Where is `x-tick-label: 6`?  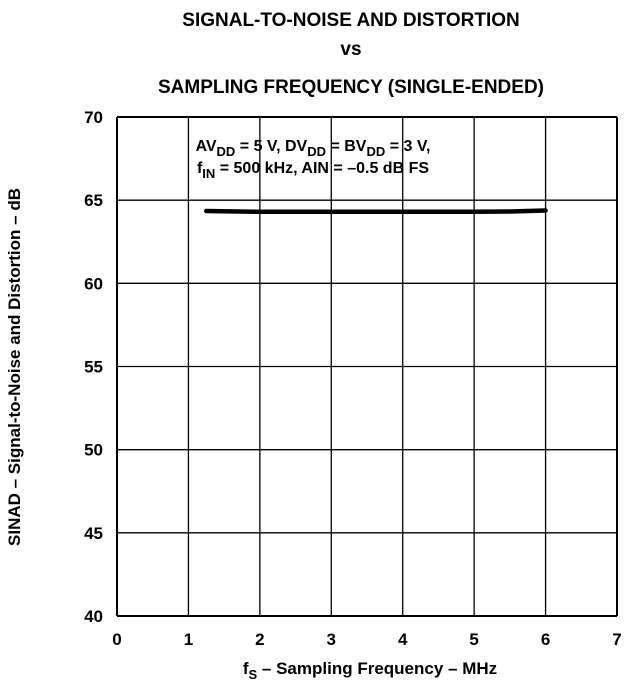
x-tick-label: 6 is located at coordinates (545, 639).